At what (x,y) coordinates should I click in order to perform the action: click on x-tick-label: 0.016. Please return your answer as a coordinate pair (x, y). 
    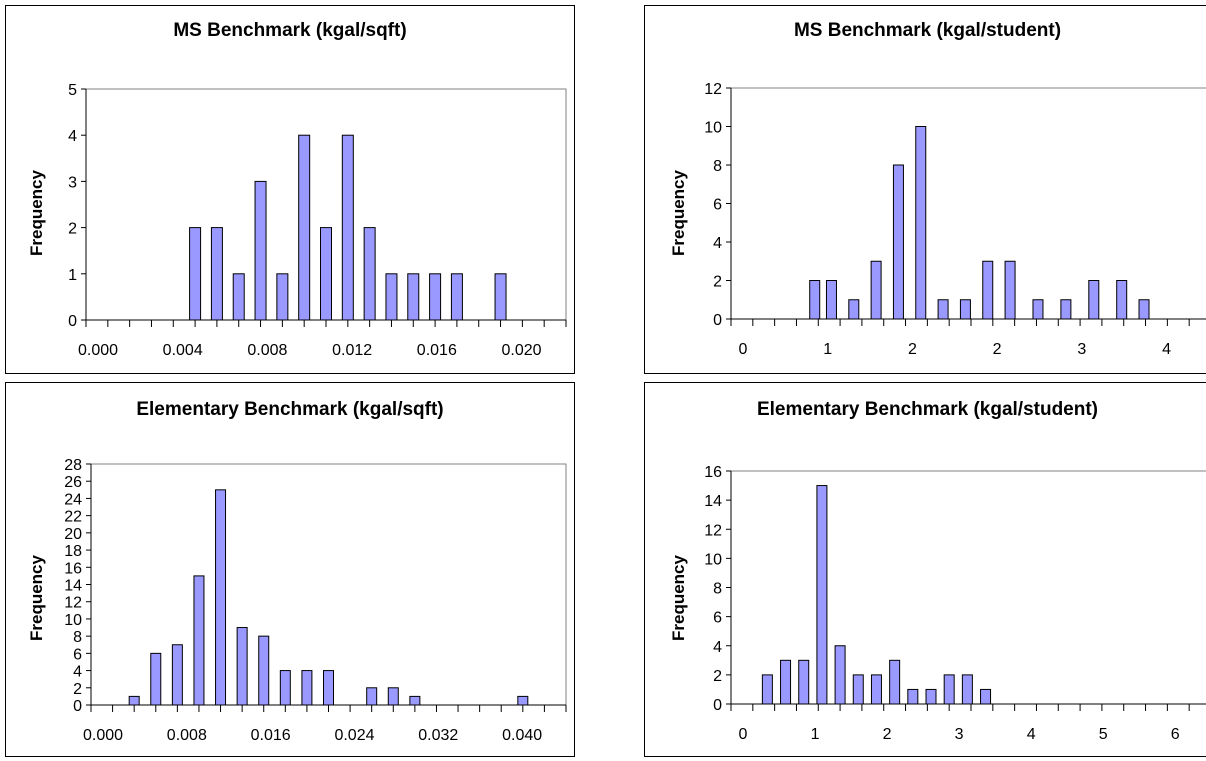
    Looking at the image, I should click on (271, 735).